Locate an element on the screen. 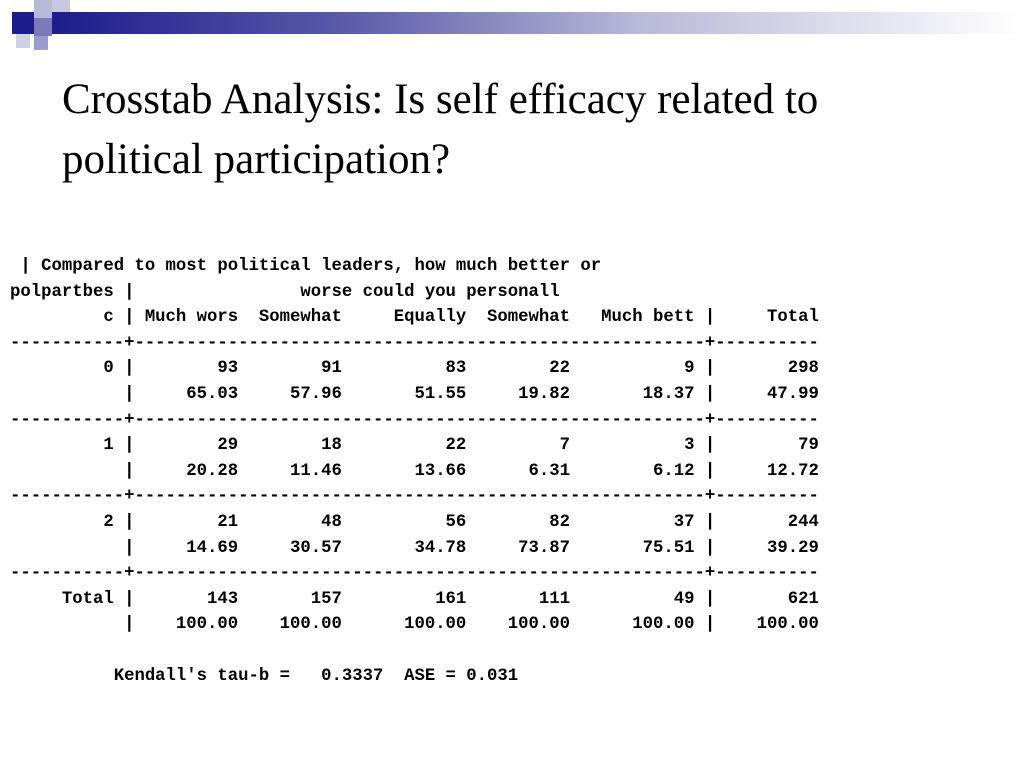 The height and width of the screenshot is (768, 1024). corner-square-light is located at coordinates (43, 9).